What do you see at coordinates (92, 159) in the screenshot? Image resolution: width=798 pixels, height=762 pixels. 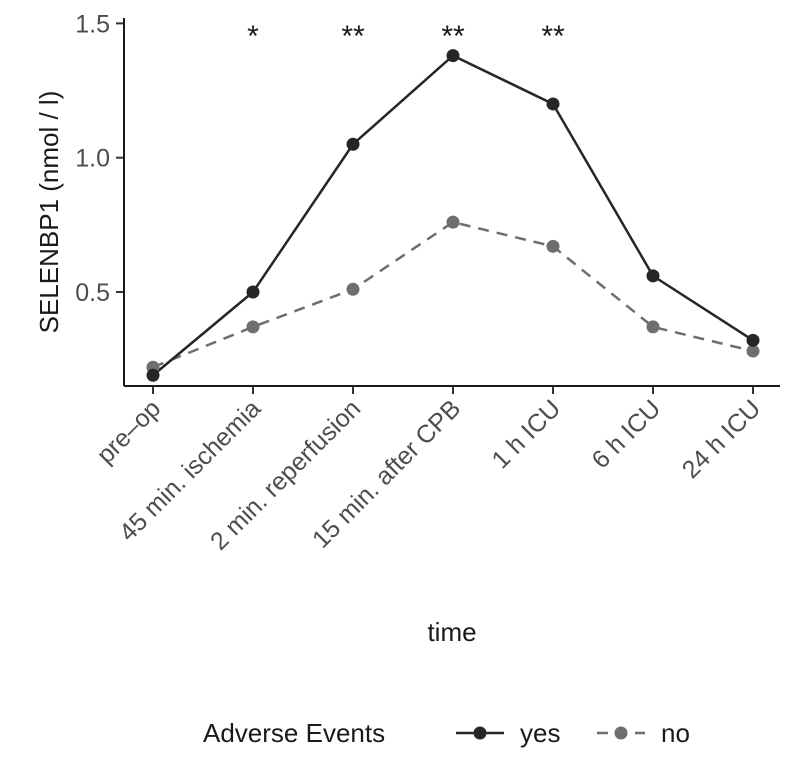 I see `y-tick-label: 1.0` at bounding box center [92, 159].